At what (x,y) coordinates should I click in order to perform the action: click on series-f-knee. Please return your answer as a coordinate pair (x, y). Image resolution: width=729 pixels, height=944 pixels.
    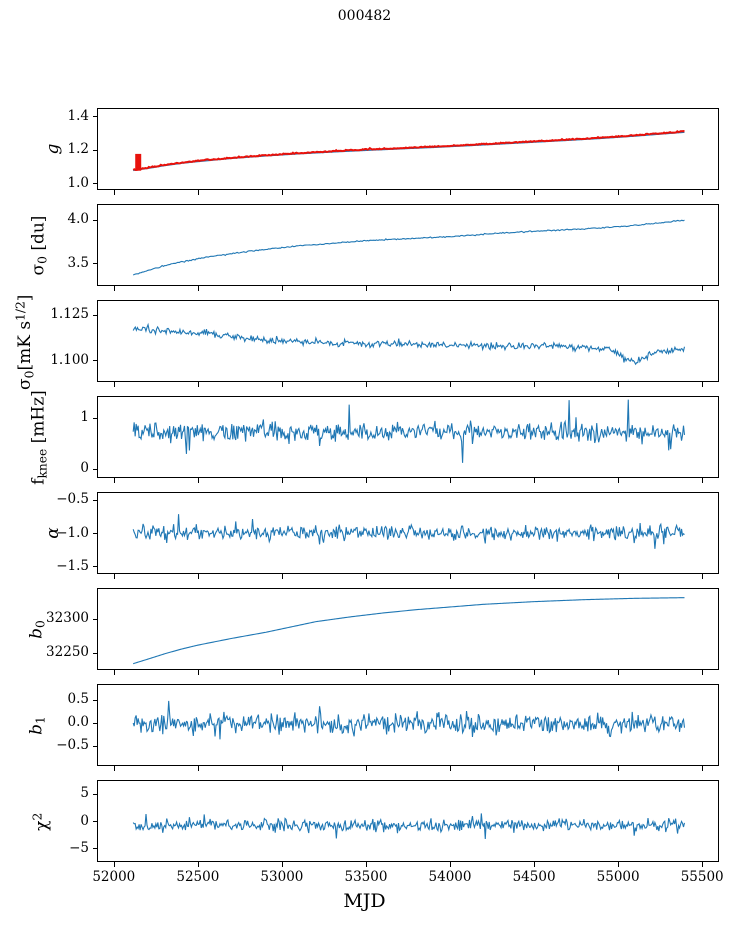
    Looking at the image, I should click on (408, 431).